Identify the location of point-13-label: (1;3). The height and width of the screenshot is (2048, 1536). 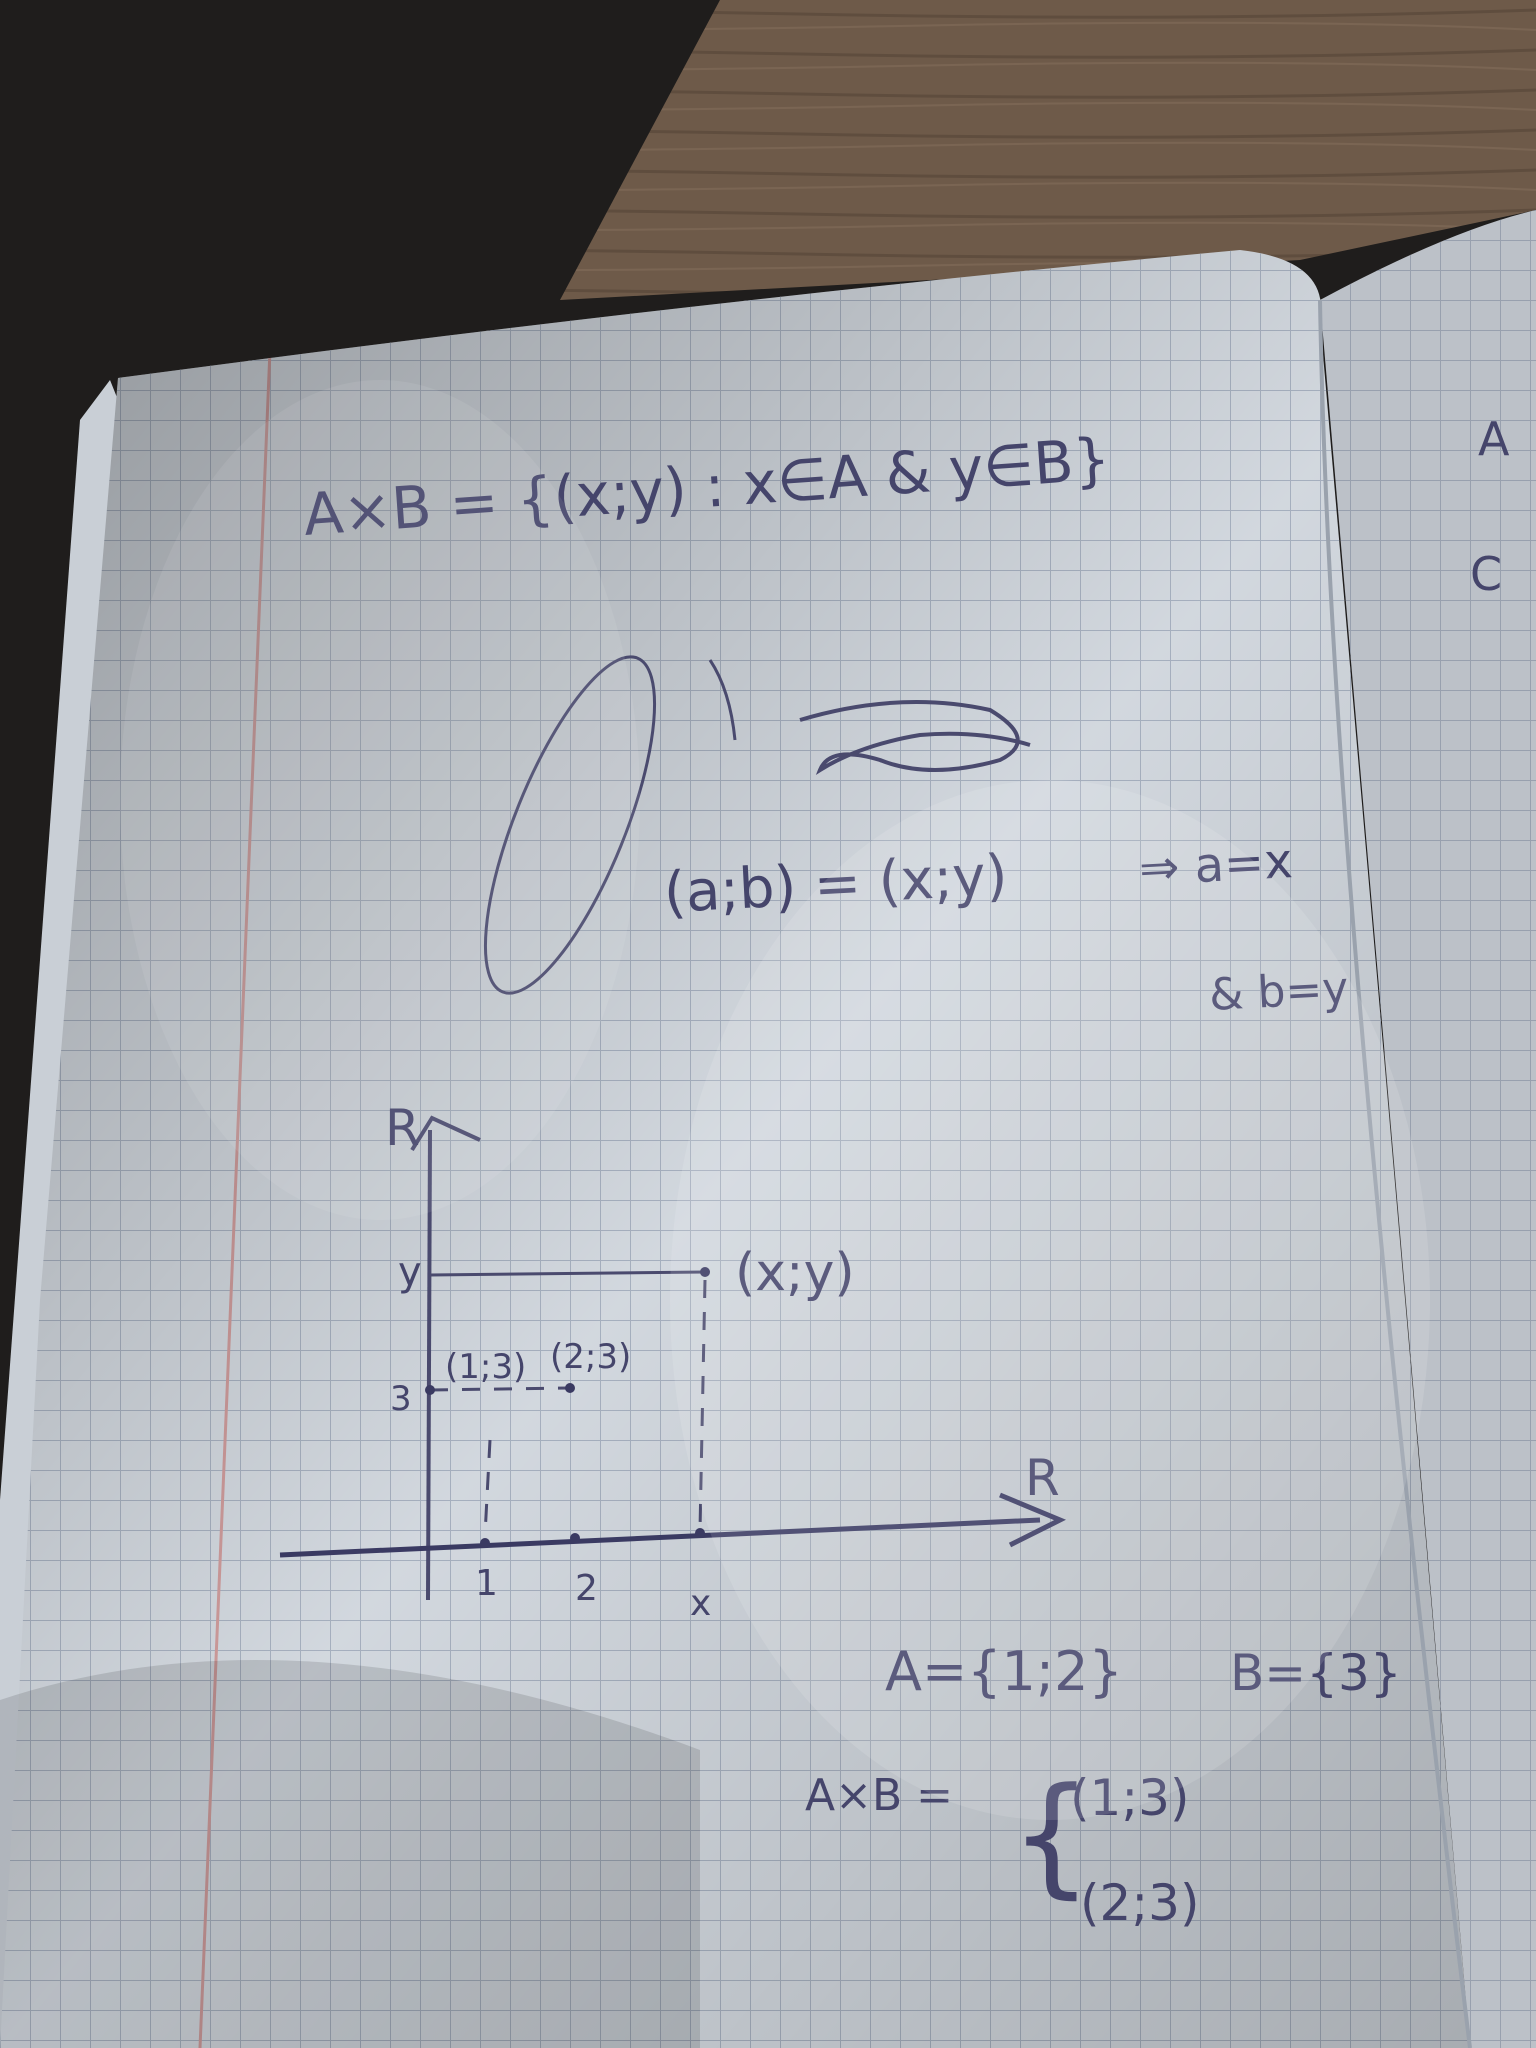
(485, 1367).